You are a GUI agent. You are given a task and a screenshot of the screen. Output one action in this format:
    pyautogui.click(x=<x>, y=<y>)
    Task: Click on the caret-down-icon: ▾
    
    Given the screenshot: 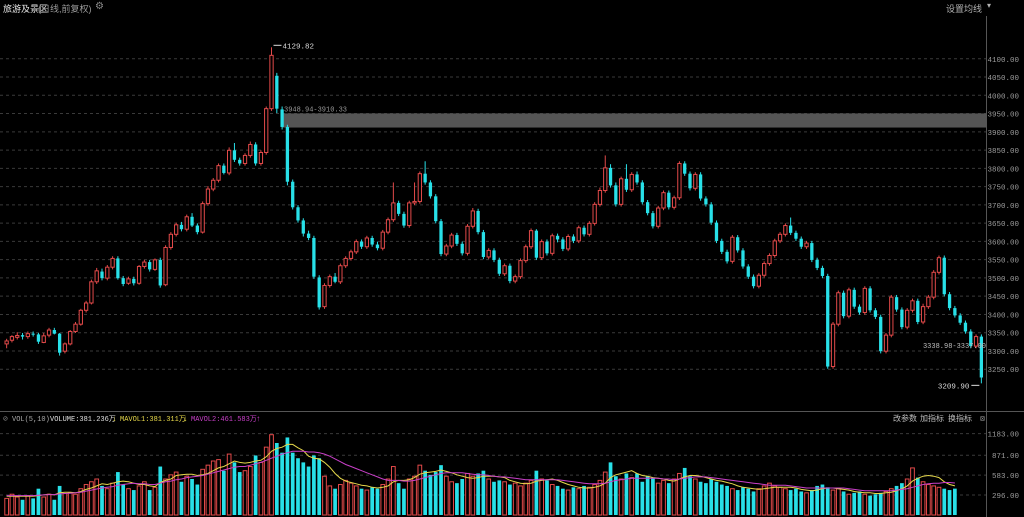 What is the action you would take?
    pyautogui.click(x=988, y=5)
    